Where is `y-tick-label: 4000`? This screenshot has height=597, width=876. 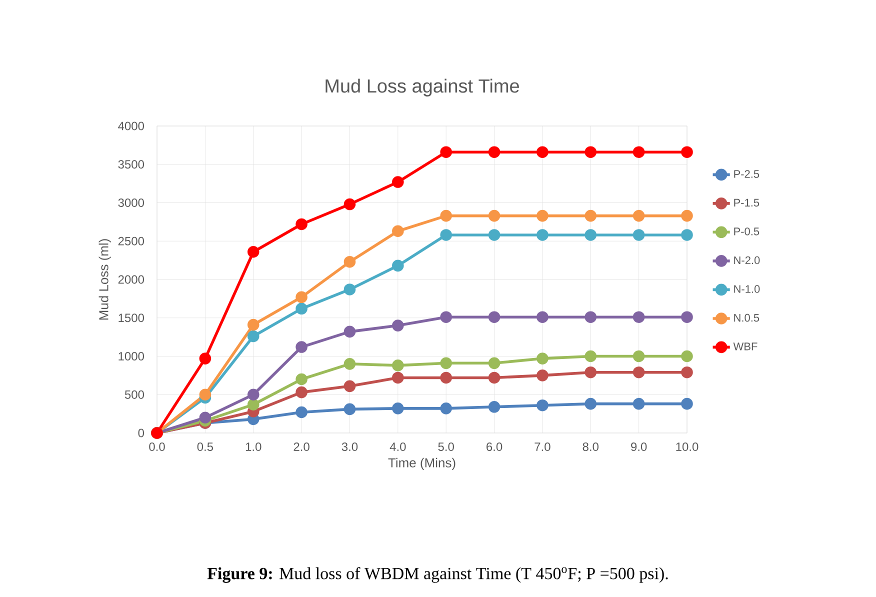 y-tick-label: 4000 is located at coordinates (131, 126).